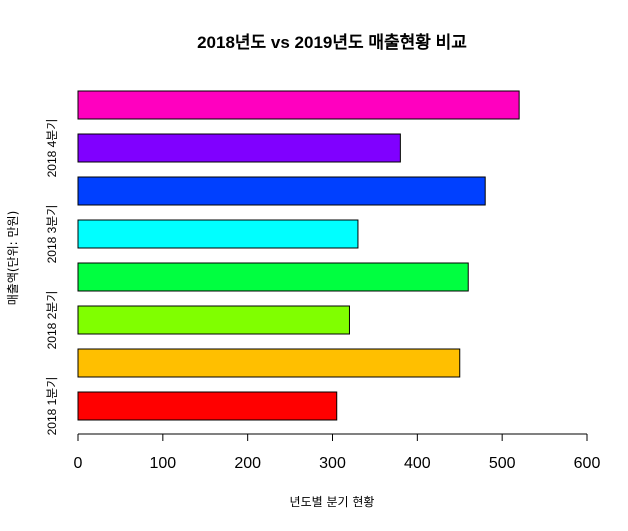 The width and height of the screenshot is (628, 531). Describe the element at coordinates (332, 42) in the screenshot. I see `chart-title: 2018년도 vs 2019년도 매출현황 비교` at that location.